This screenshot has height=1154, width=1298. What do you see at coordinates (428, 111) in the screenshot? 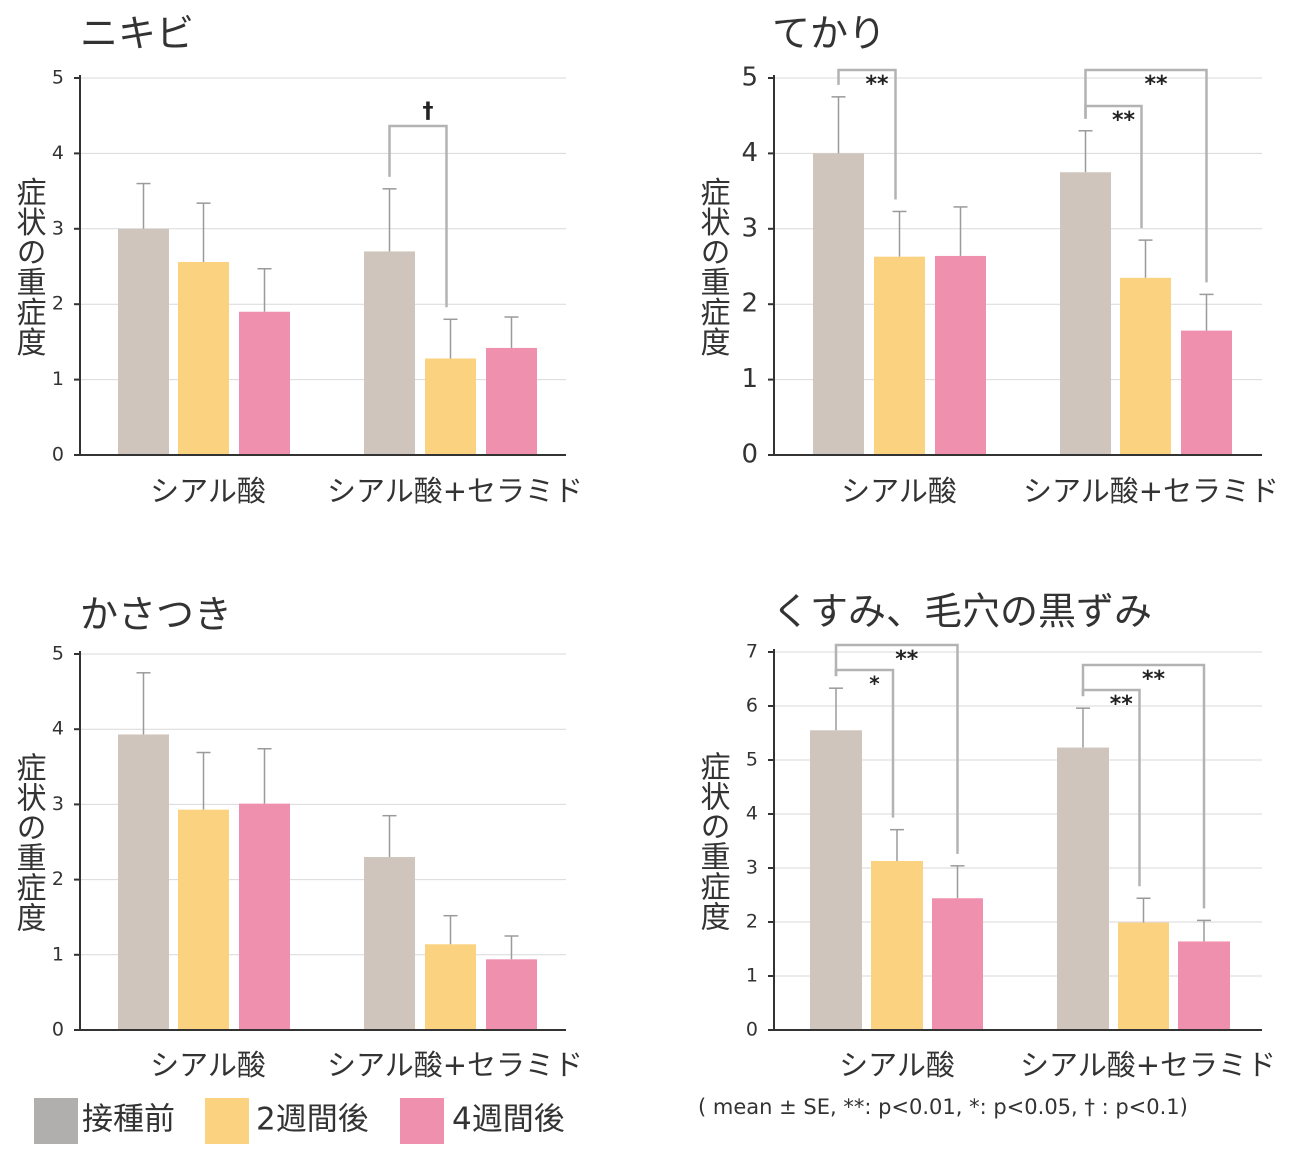
I see `significance-label: †` at bounding box center [428, 111].